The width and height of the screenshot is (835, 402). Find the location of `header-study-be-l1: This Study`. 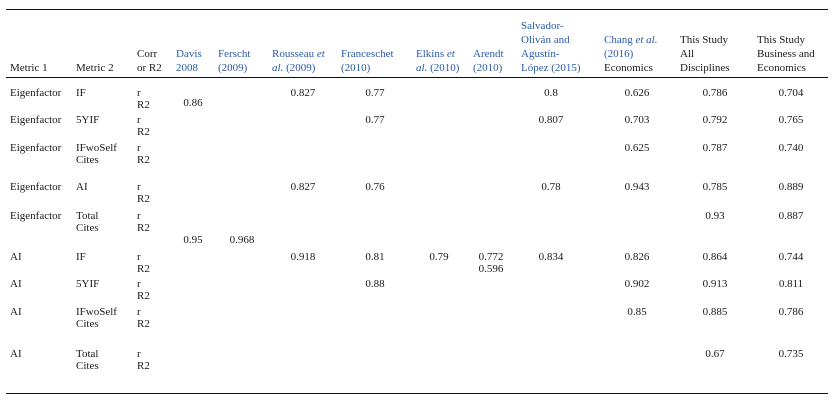

header-study-be-l1: This Study is located at coordinates (781, 40).